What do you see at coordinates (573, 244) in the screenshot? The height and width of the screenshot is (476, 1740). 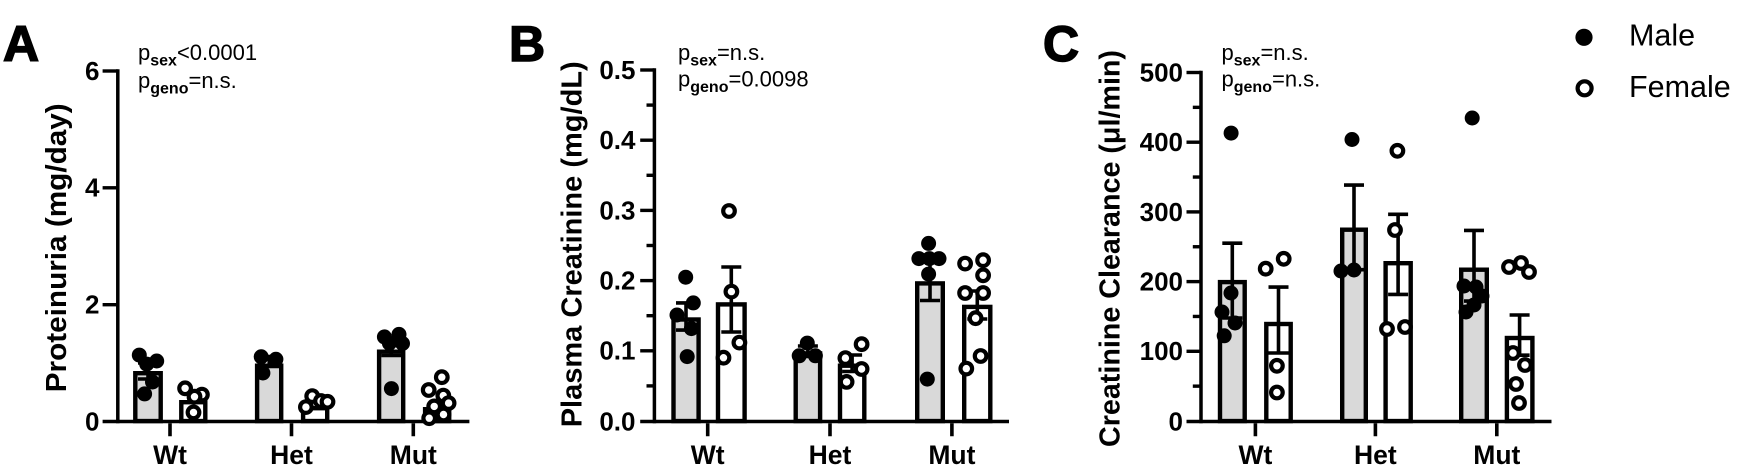 I see `svg-text: Plasma Creatinine (mg/dL)` at bounding box center [573, 244].